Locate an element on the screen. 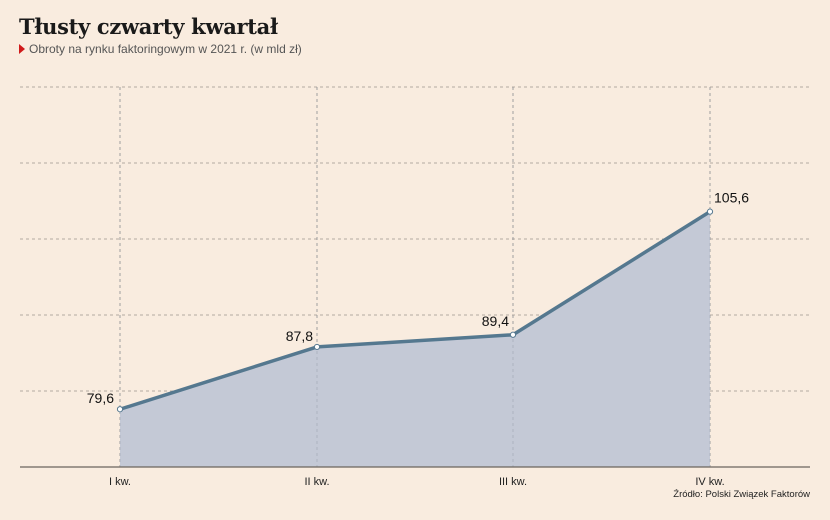  x-tick-label: I kw. is located at coordinates (120, 482).